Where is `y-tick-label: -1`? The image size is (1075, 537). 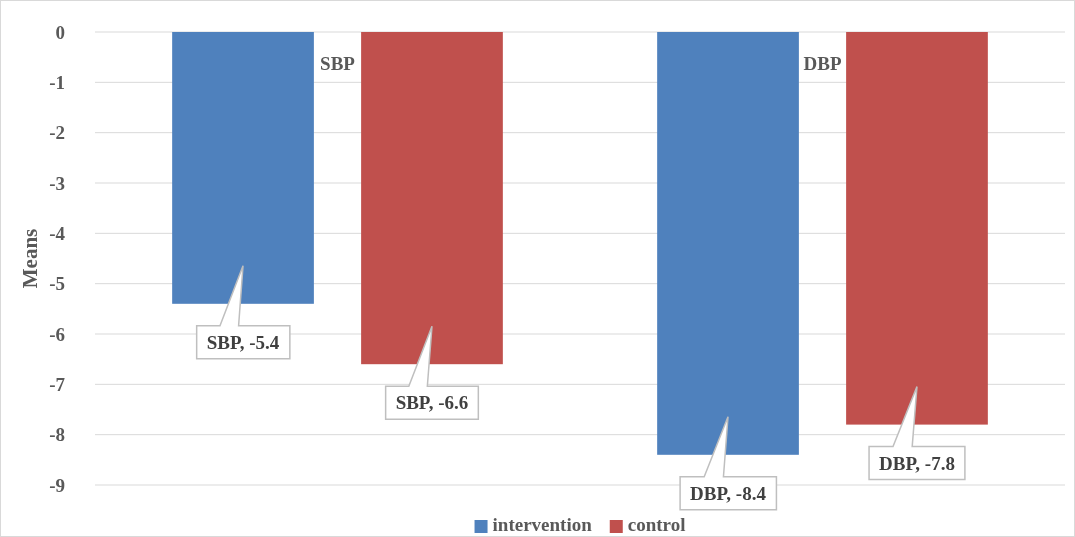
y-tick-label: -1 is located at coordinates (57, 82).